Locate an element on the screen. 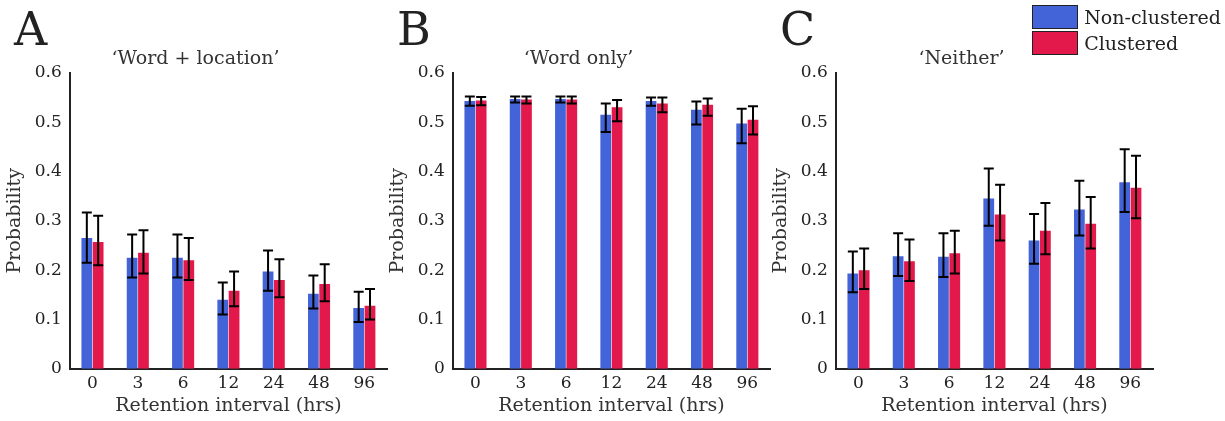  text: B is located at coordinates (414, 29).